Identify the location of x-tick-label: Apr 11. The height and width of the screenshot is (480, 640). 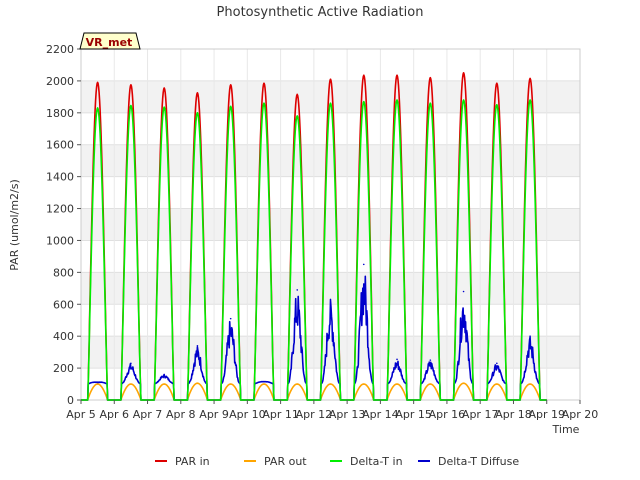
(280, 414).